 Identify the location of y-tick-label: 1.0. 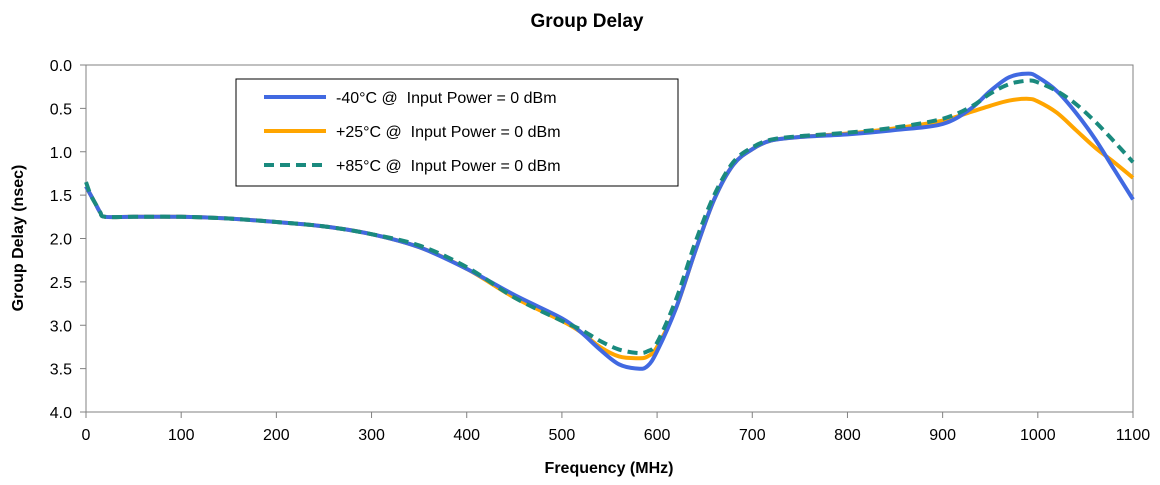
(61, 153).